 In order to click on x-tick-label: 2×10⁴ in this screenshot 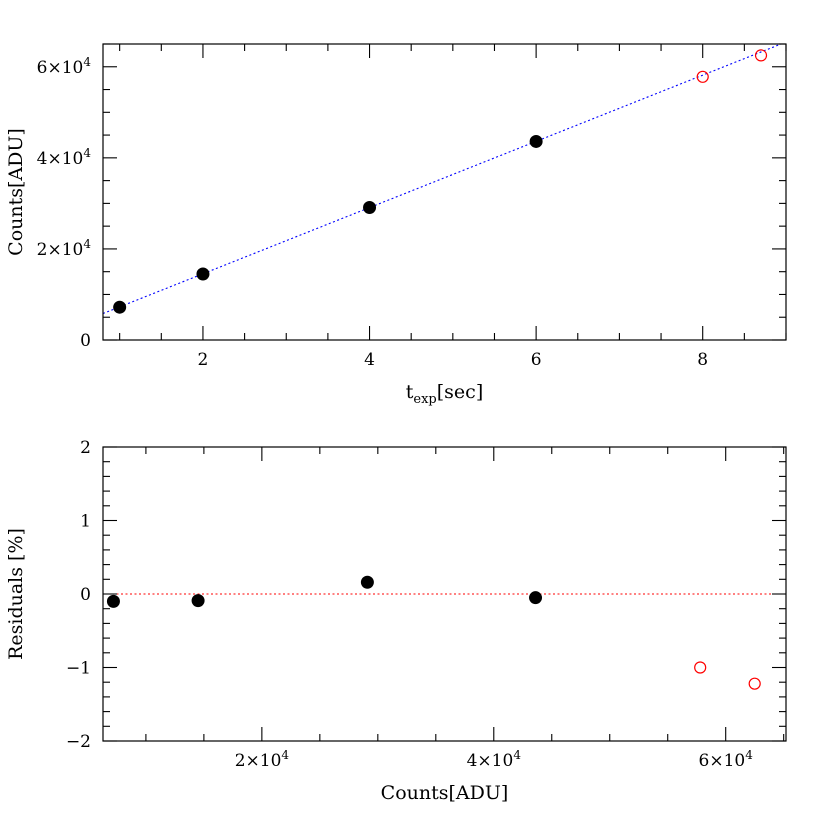, I will do `click(262, 759)`.